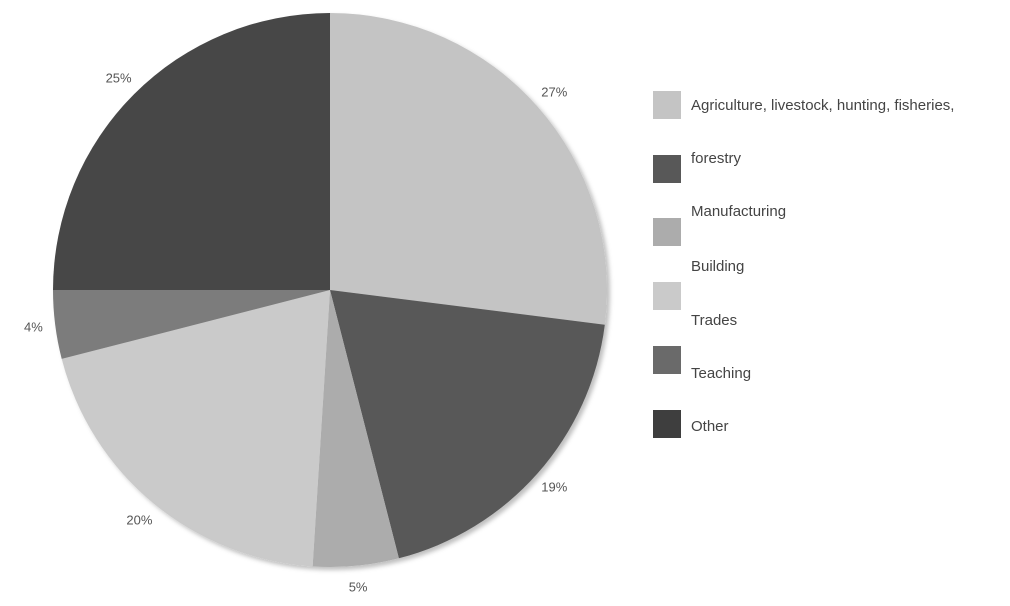  Describe the element at coordinates (554, 487) in the screenshot. I see `slice-value-label-1: 19%` at that location.